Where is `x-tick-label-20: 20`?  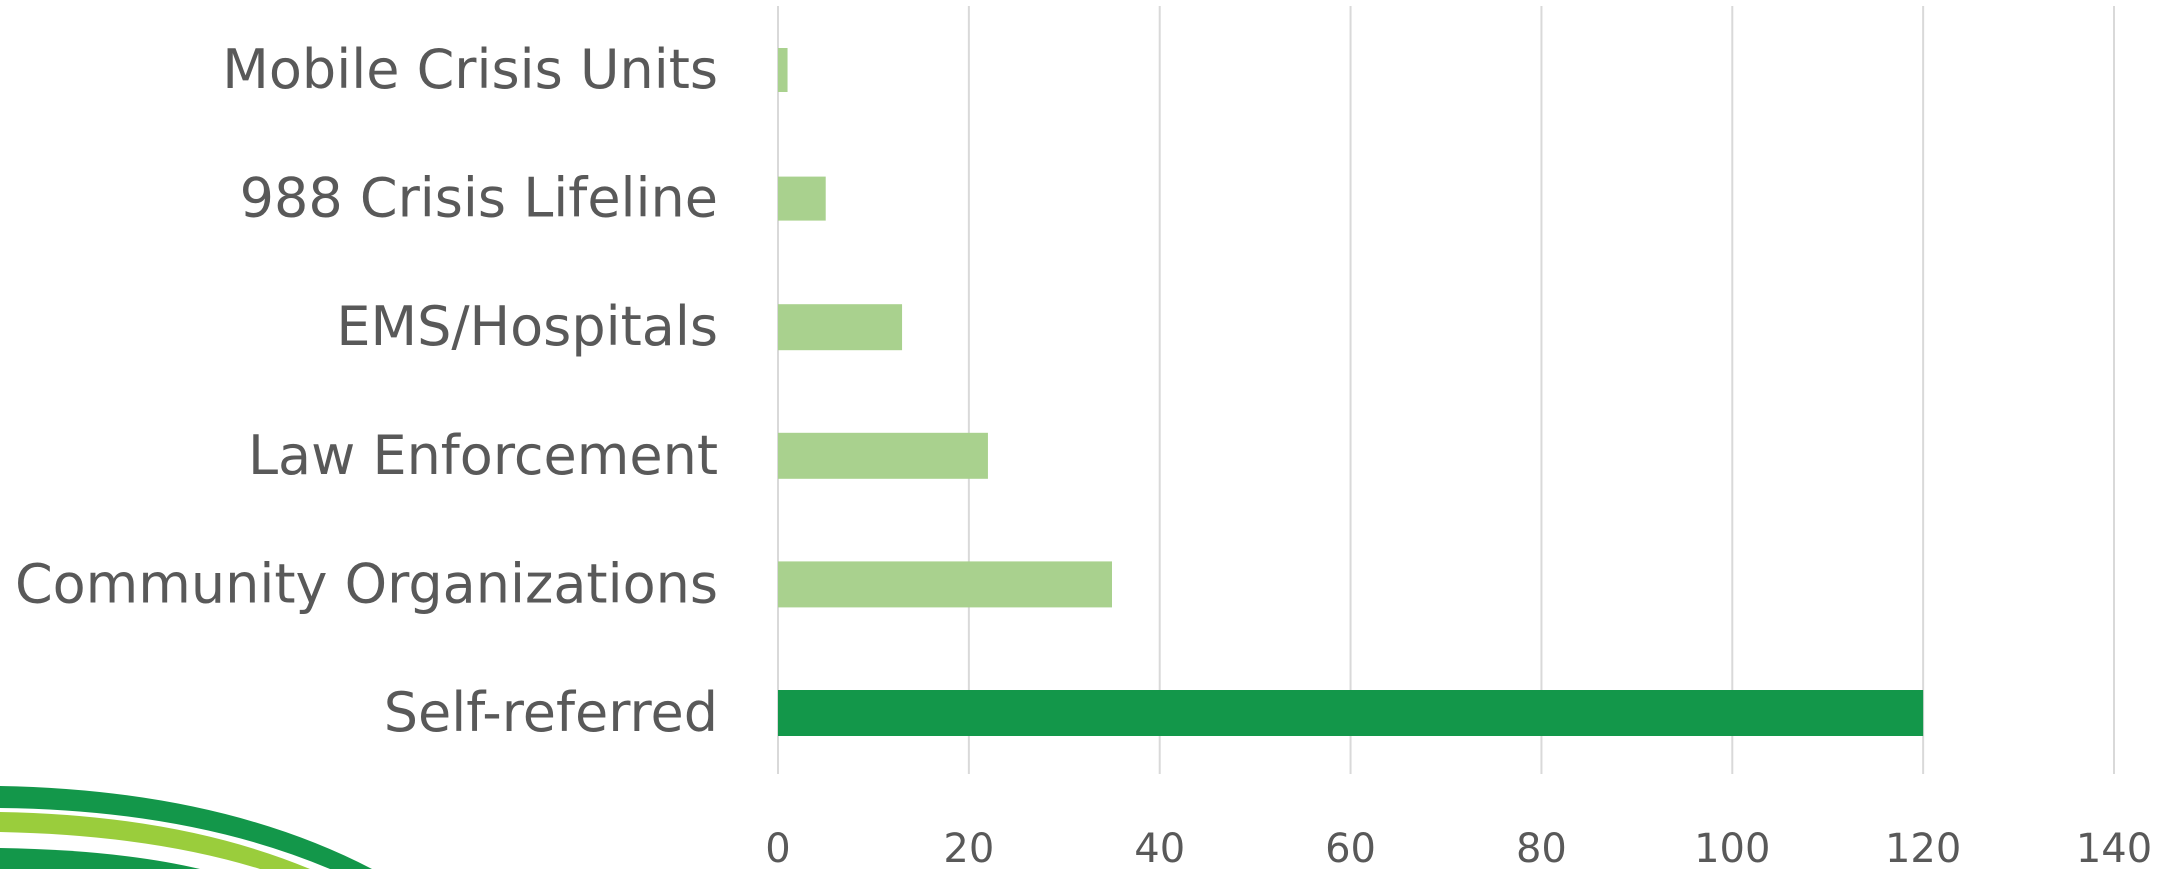 x-tick-label-20: 20 is located at coordinates (968, 847).